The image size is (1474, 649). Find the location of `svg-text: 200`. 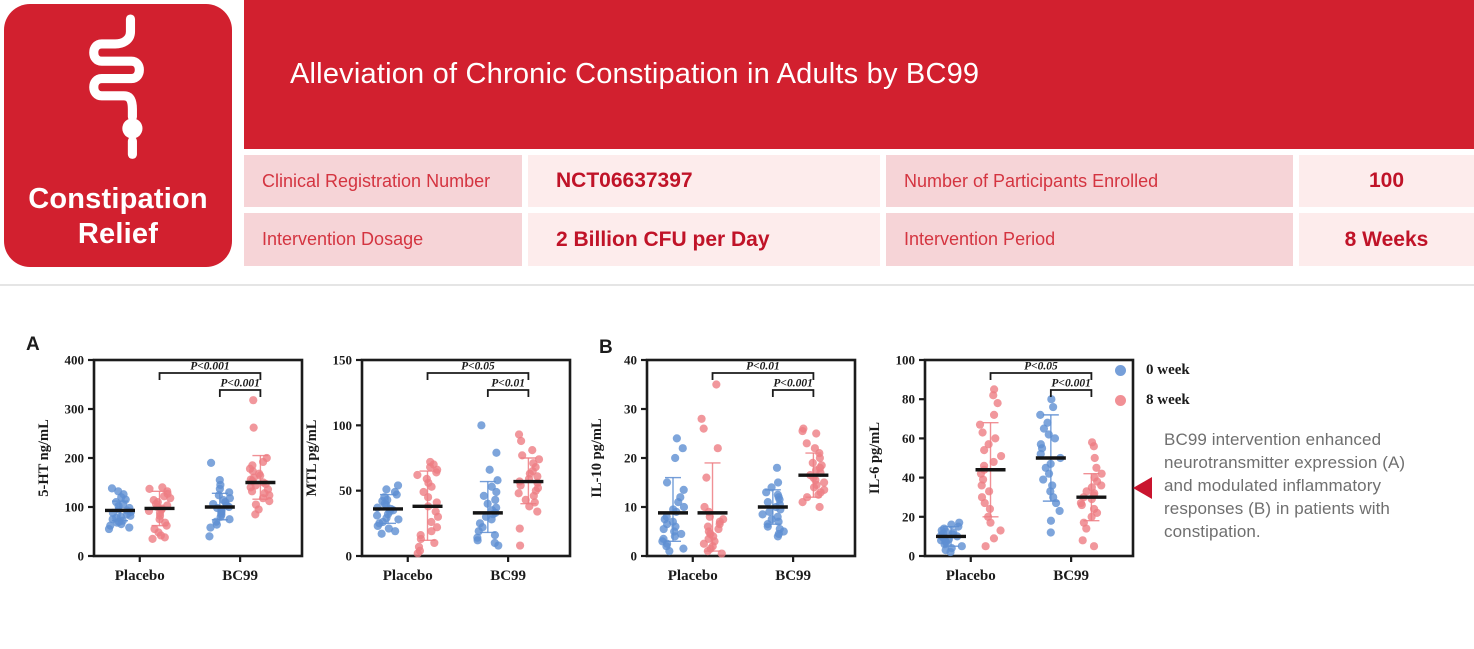

svg-text: 200 is located at coordinates (75, 458).